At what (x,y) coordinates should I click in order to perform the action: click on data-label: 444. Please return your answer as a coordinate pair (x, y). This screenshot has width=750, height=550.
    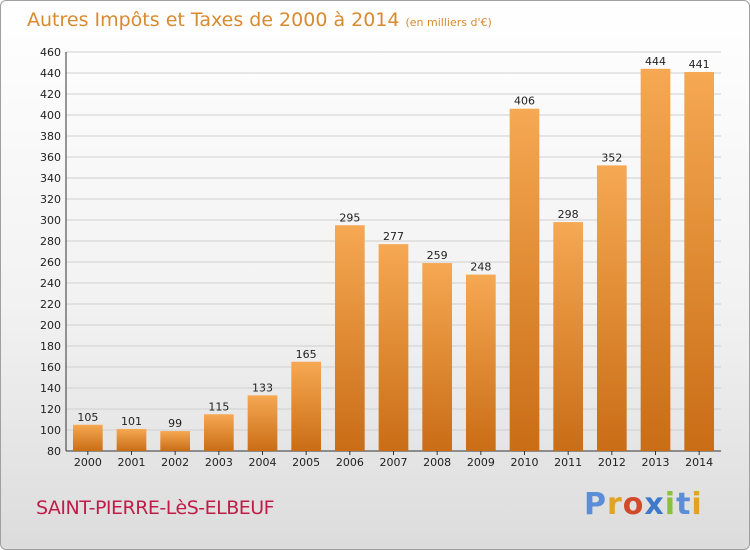
    Looking at the image, I should click on (655, 61).